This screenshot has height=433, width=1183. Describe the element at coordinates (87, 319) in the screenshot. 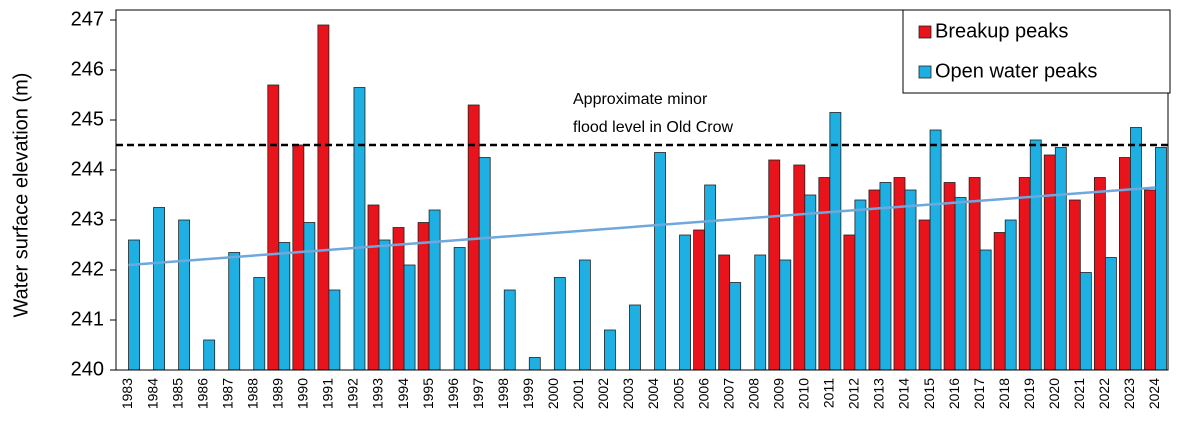

I see `y-tick-label: 241` at that location.